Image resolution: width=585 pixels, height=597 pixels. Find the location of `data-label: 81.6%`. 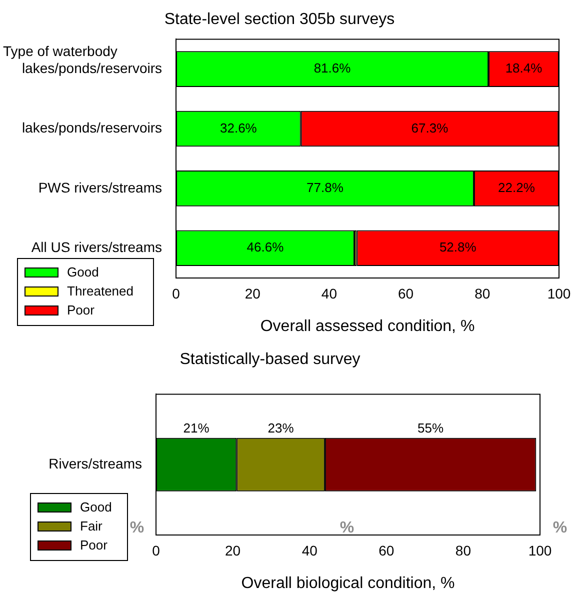

data-label: 81.6% is located at coordinates (333, 68).